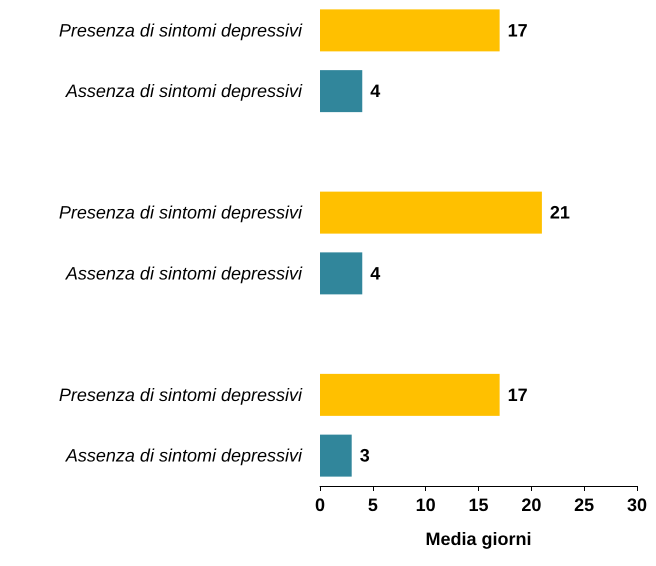 The width and height of the screenshot is (656, 566). I want to click on x-tick-label: 15, so click(478, 505).